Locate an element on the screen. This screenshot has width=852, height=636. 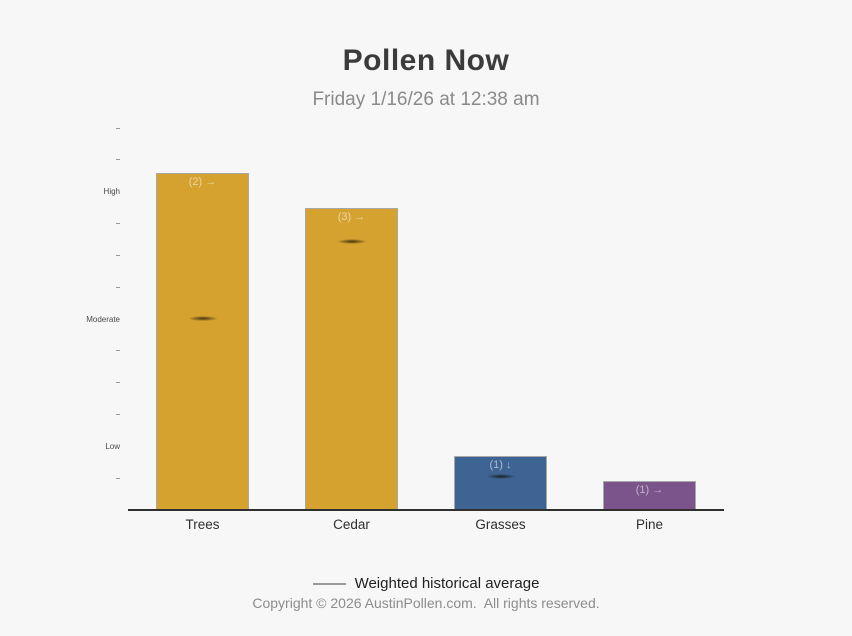
legend-label: Weighted historical average is located at coordinates (447, 583).